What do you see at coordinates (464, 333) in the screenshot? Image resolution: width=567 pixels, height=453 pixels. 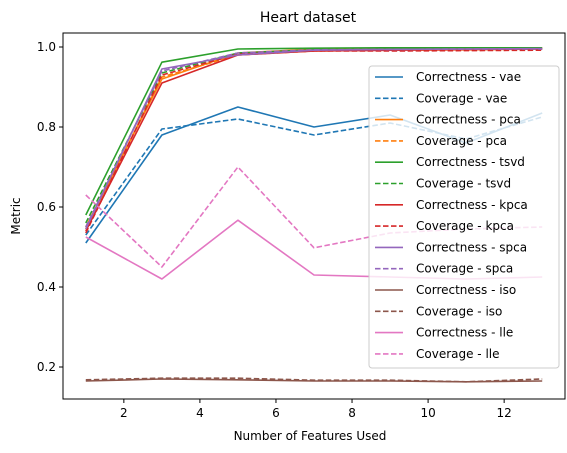 I see `legend-label-12: Correctness - lle` at bounding box center [464, 333].